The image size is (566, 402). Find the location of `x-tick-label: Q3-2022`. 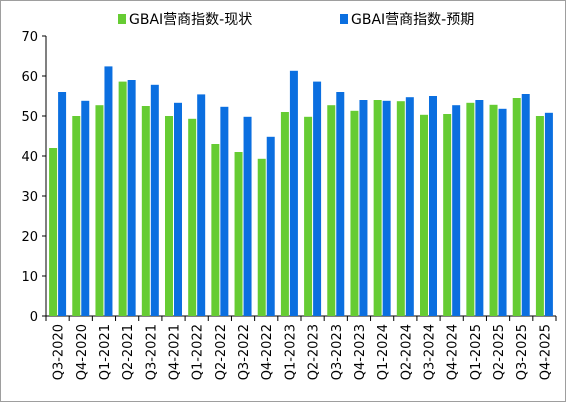

x-tick-label: Q3-2022 is located at coordinates (244, 352).